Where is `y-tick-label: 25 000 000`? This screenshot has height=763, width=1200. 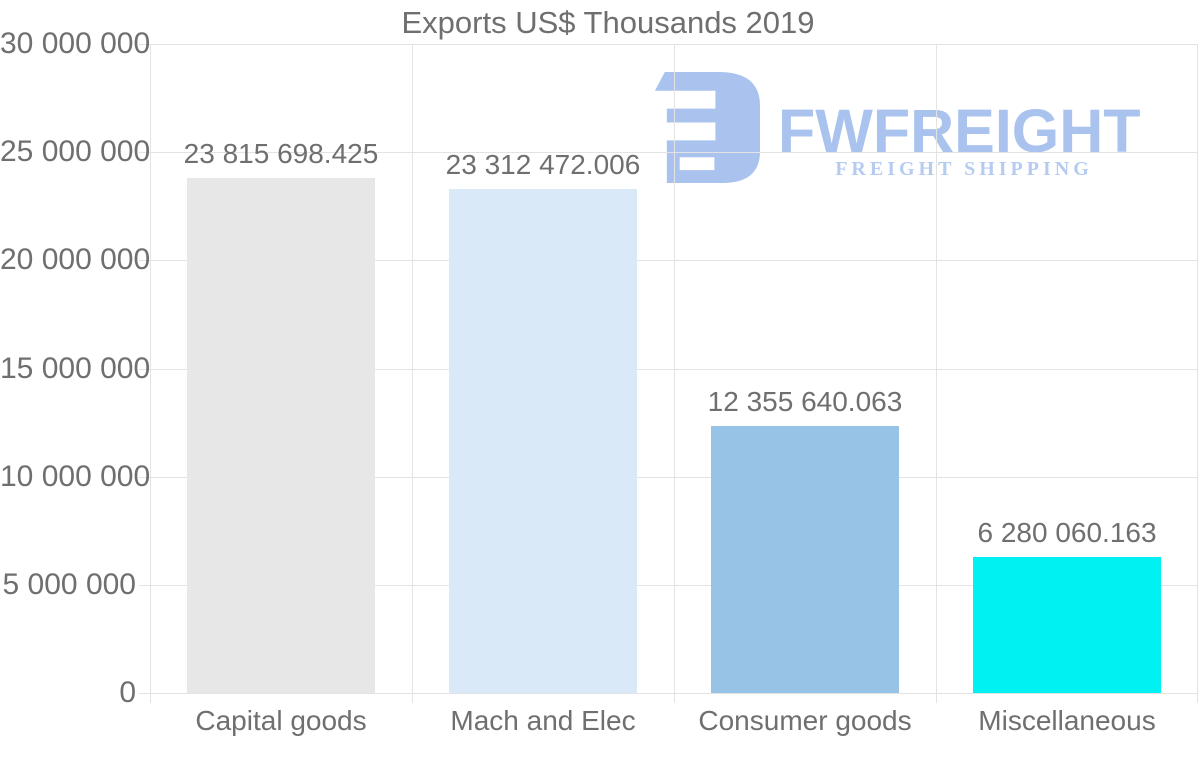
y-tick-label: 25 000 000 is located at coordinates (75, 151).